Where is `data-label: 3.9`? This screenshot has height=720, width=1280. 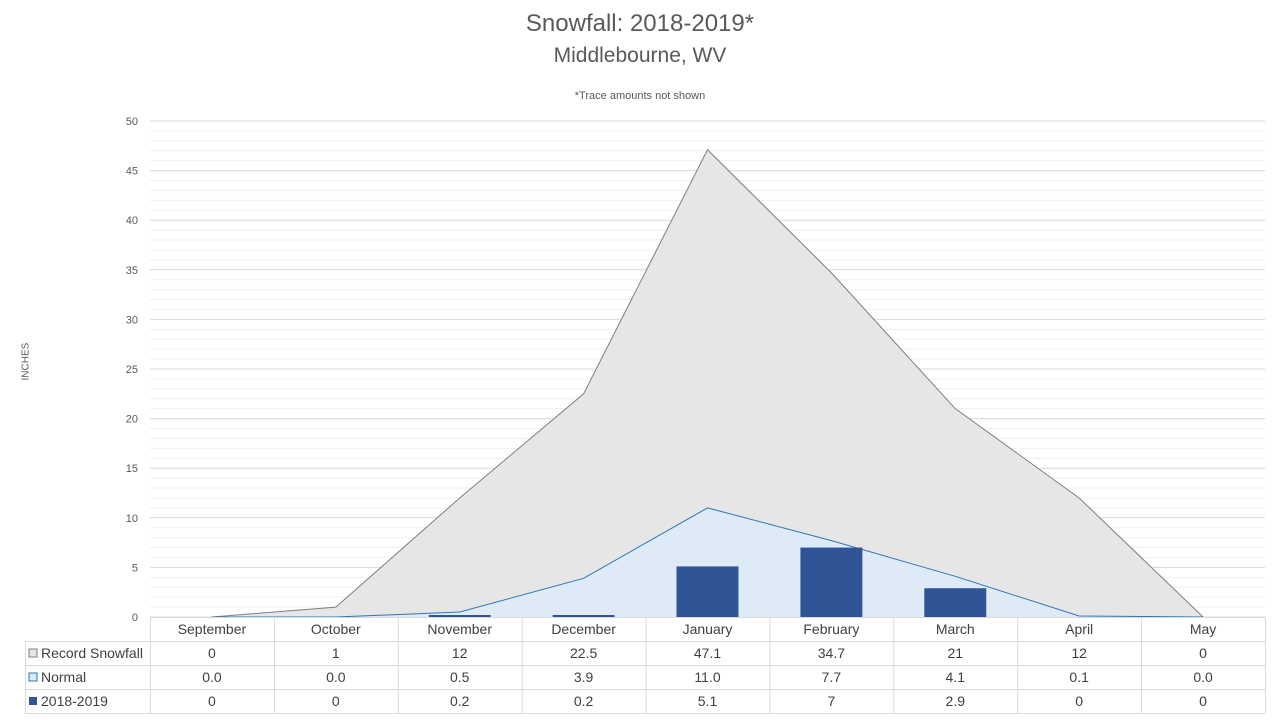 data-label: 3.9 is located at coordinates (584, 677).